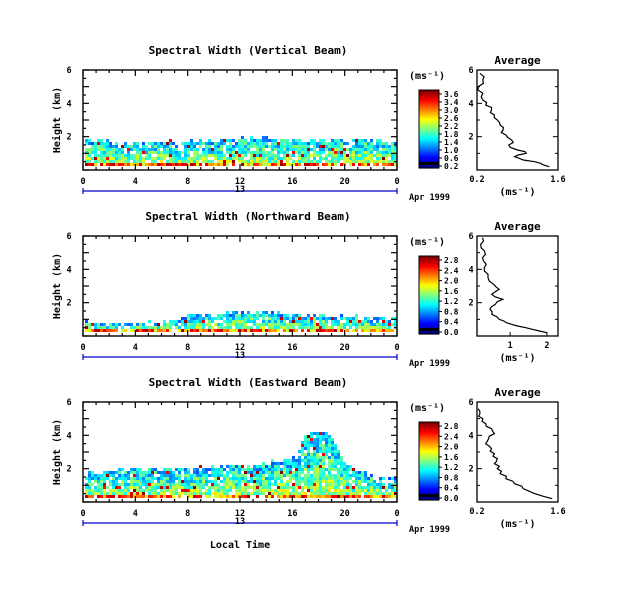 This screenshot has width=618, height=602. Describe the element at coordinates (451, 260) in the screenshot. I see `colorbar-tick-label: 2.8` at that location.